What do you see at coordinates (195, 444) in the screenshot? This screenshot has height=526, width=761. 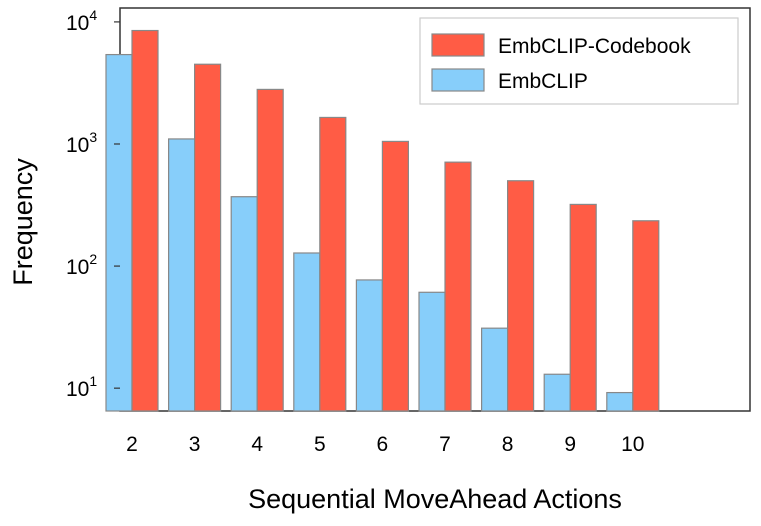 I see `x-tick-label: 3` at bounding box center [195, 444].